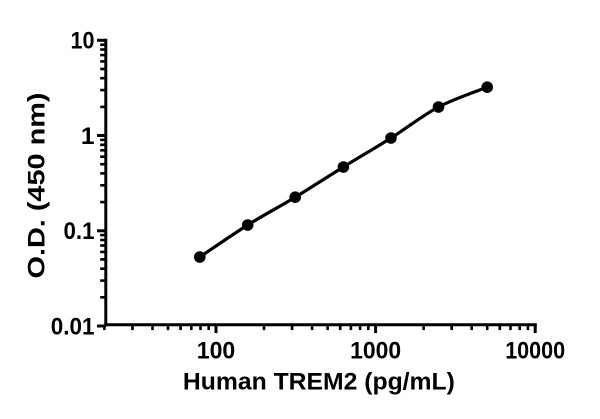  Describe the element at coordinates (79, 231) in the screenshot. I see `svg-text: 0.1` at that location.